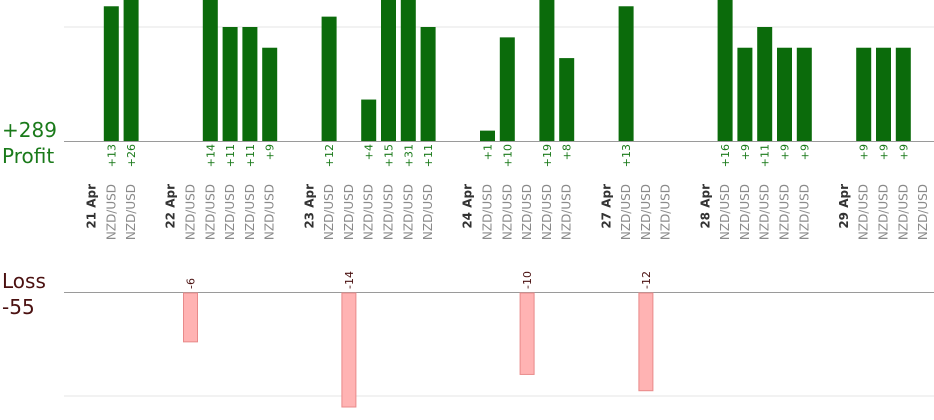 This screenshot has width=934, height=420. Describe the element at coordinates (191, 283) in the screenshot. I see `loss-value-label: -6` at that location.